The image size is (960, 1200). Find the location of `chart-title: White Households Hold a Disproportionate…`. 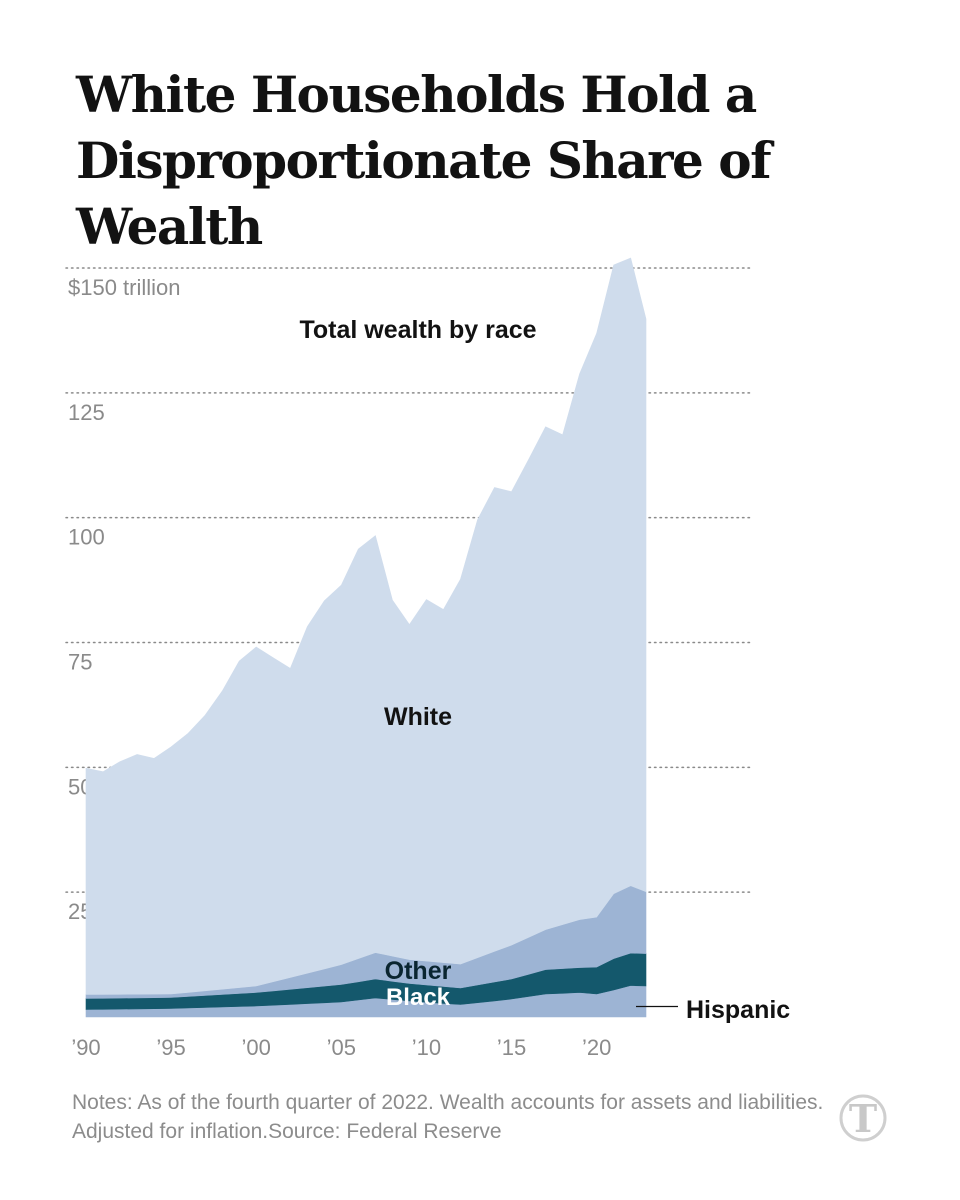

chart-title: White Households Hold a Disproportionate… is located at coordinates (506, 161).